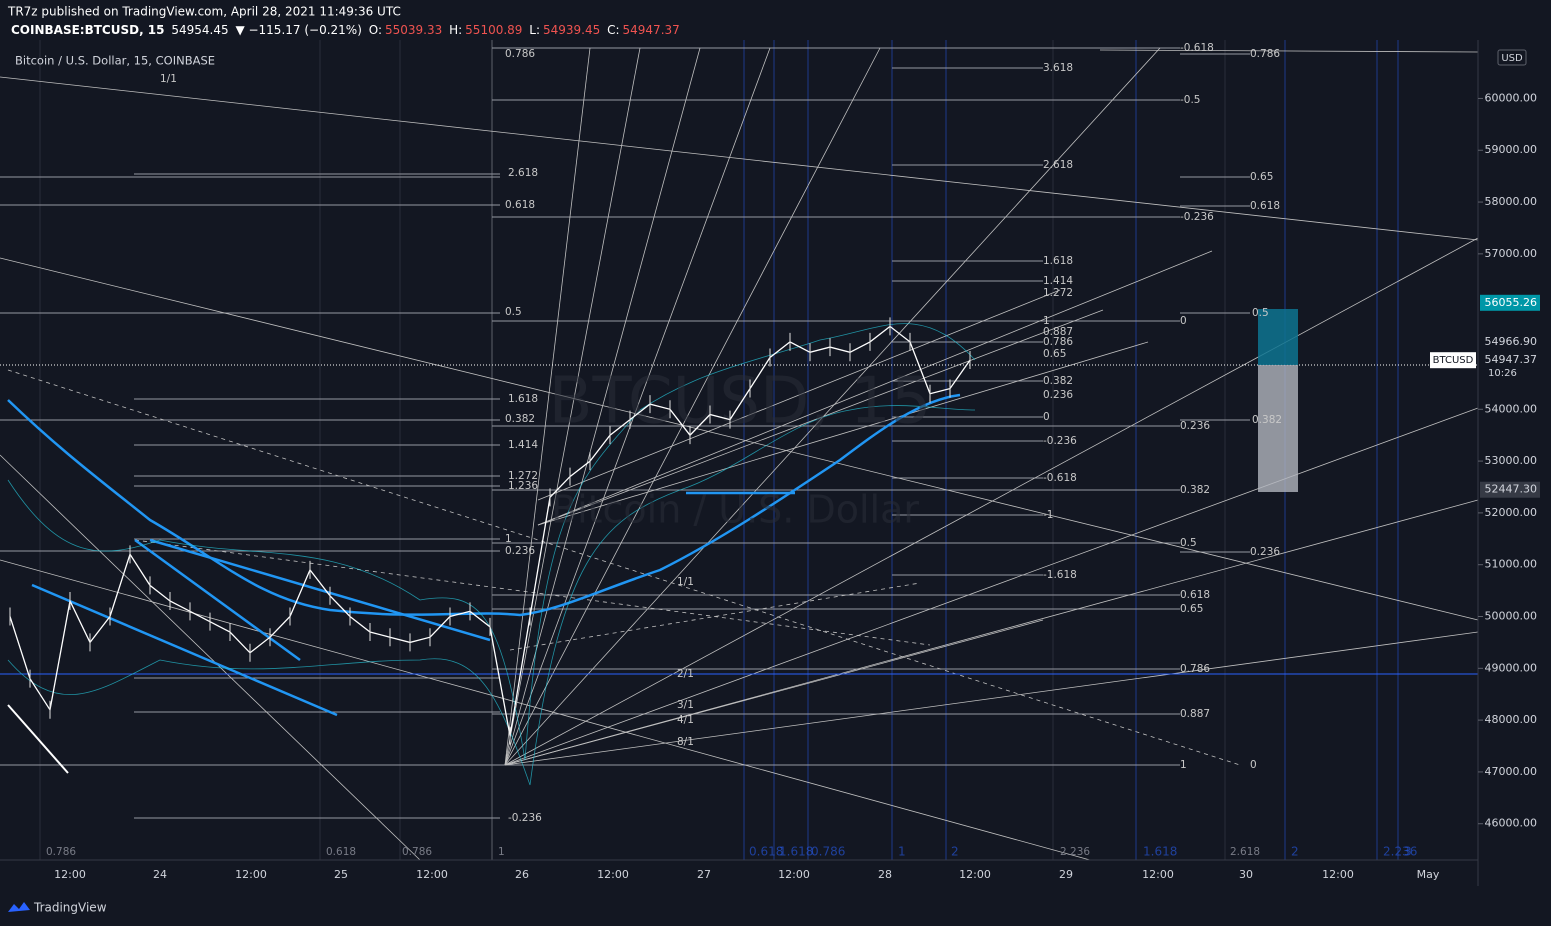 The height and width of the screenshot is (926, 1551). Describe the element at coordinates (1511, 512) in the screenshot. I see `price-tick-label: 52000.00` at that location.